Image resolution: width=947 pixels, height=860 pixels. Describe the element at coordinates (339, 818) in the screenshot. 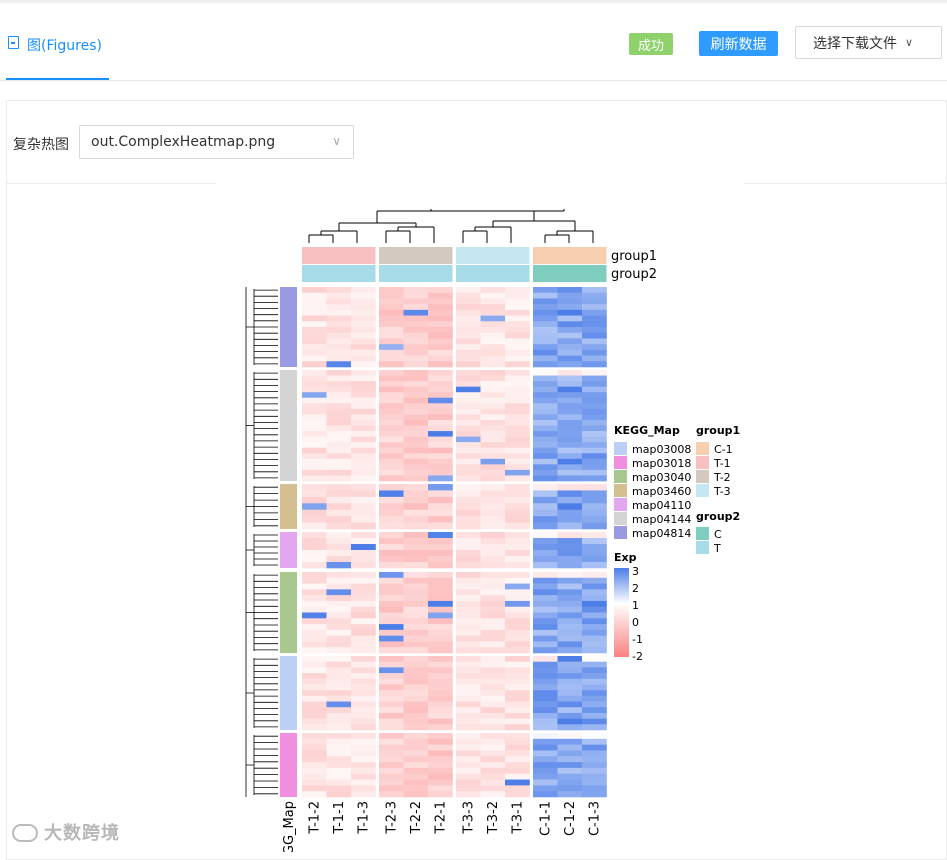

I see `column-label: T-1-1` at that location.